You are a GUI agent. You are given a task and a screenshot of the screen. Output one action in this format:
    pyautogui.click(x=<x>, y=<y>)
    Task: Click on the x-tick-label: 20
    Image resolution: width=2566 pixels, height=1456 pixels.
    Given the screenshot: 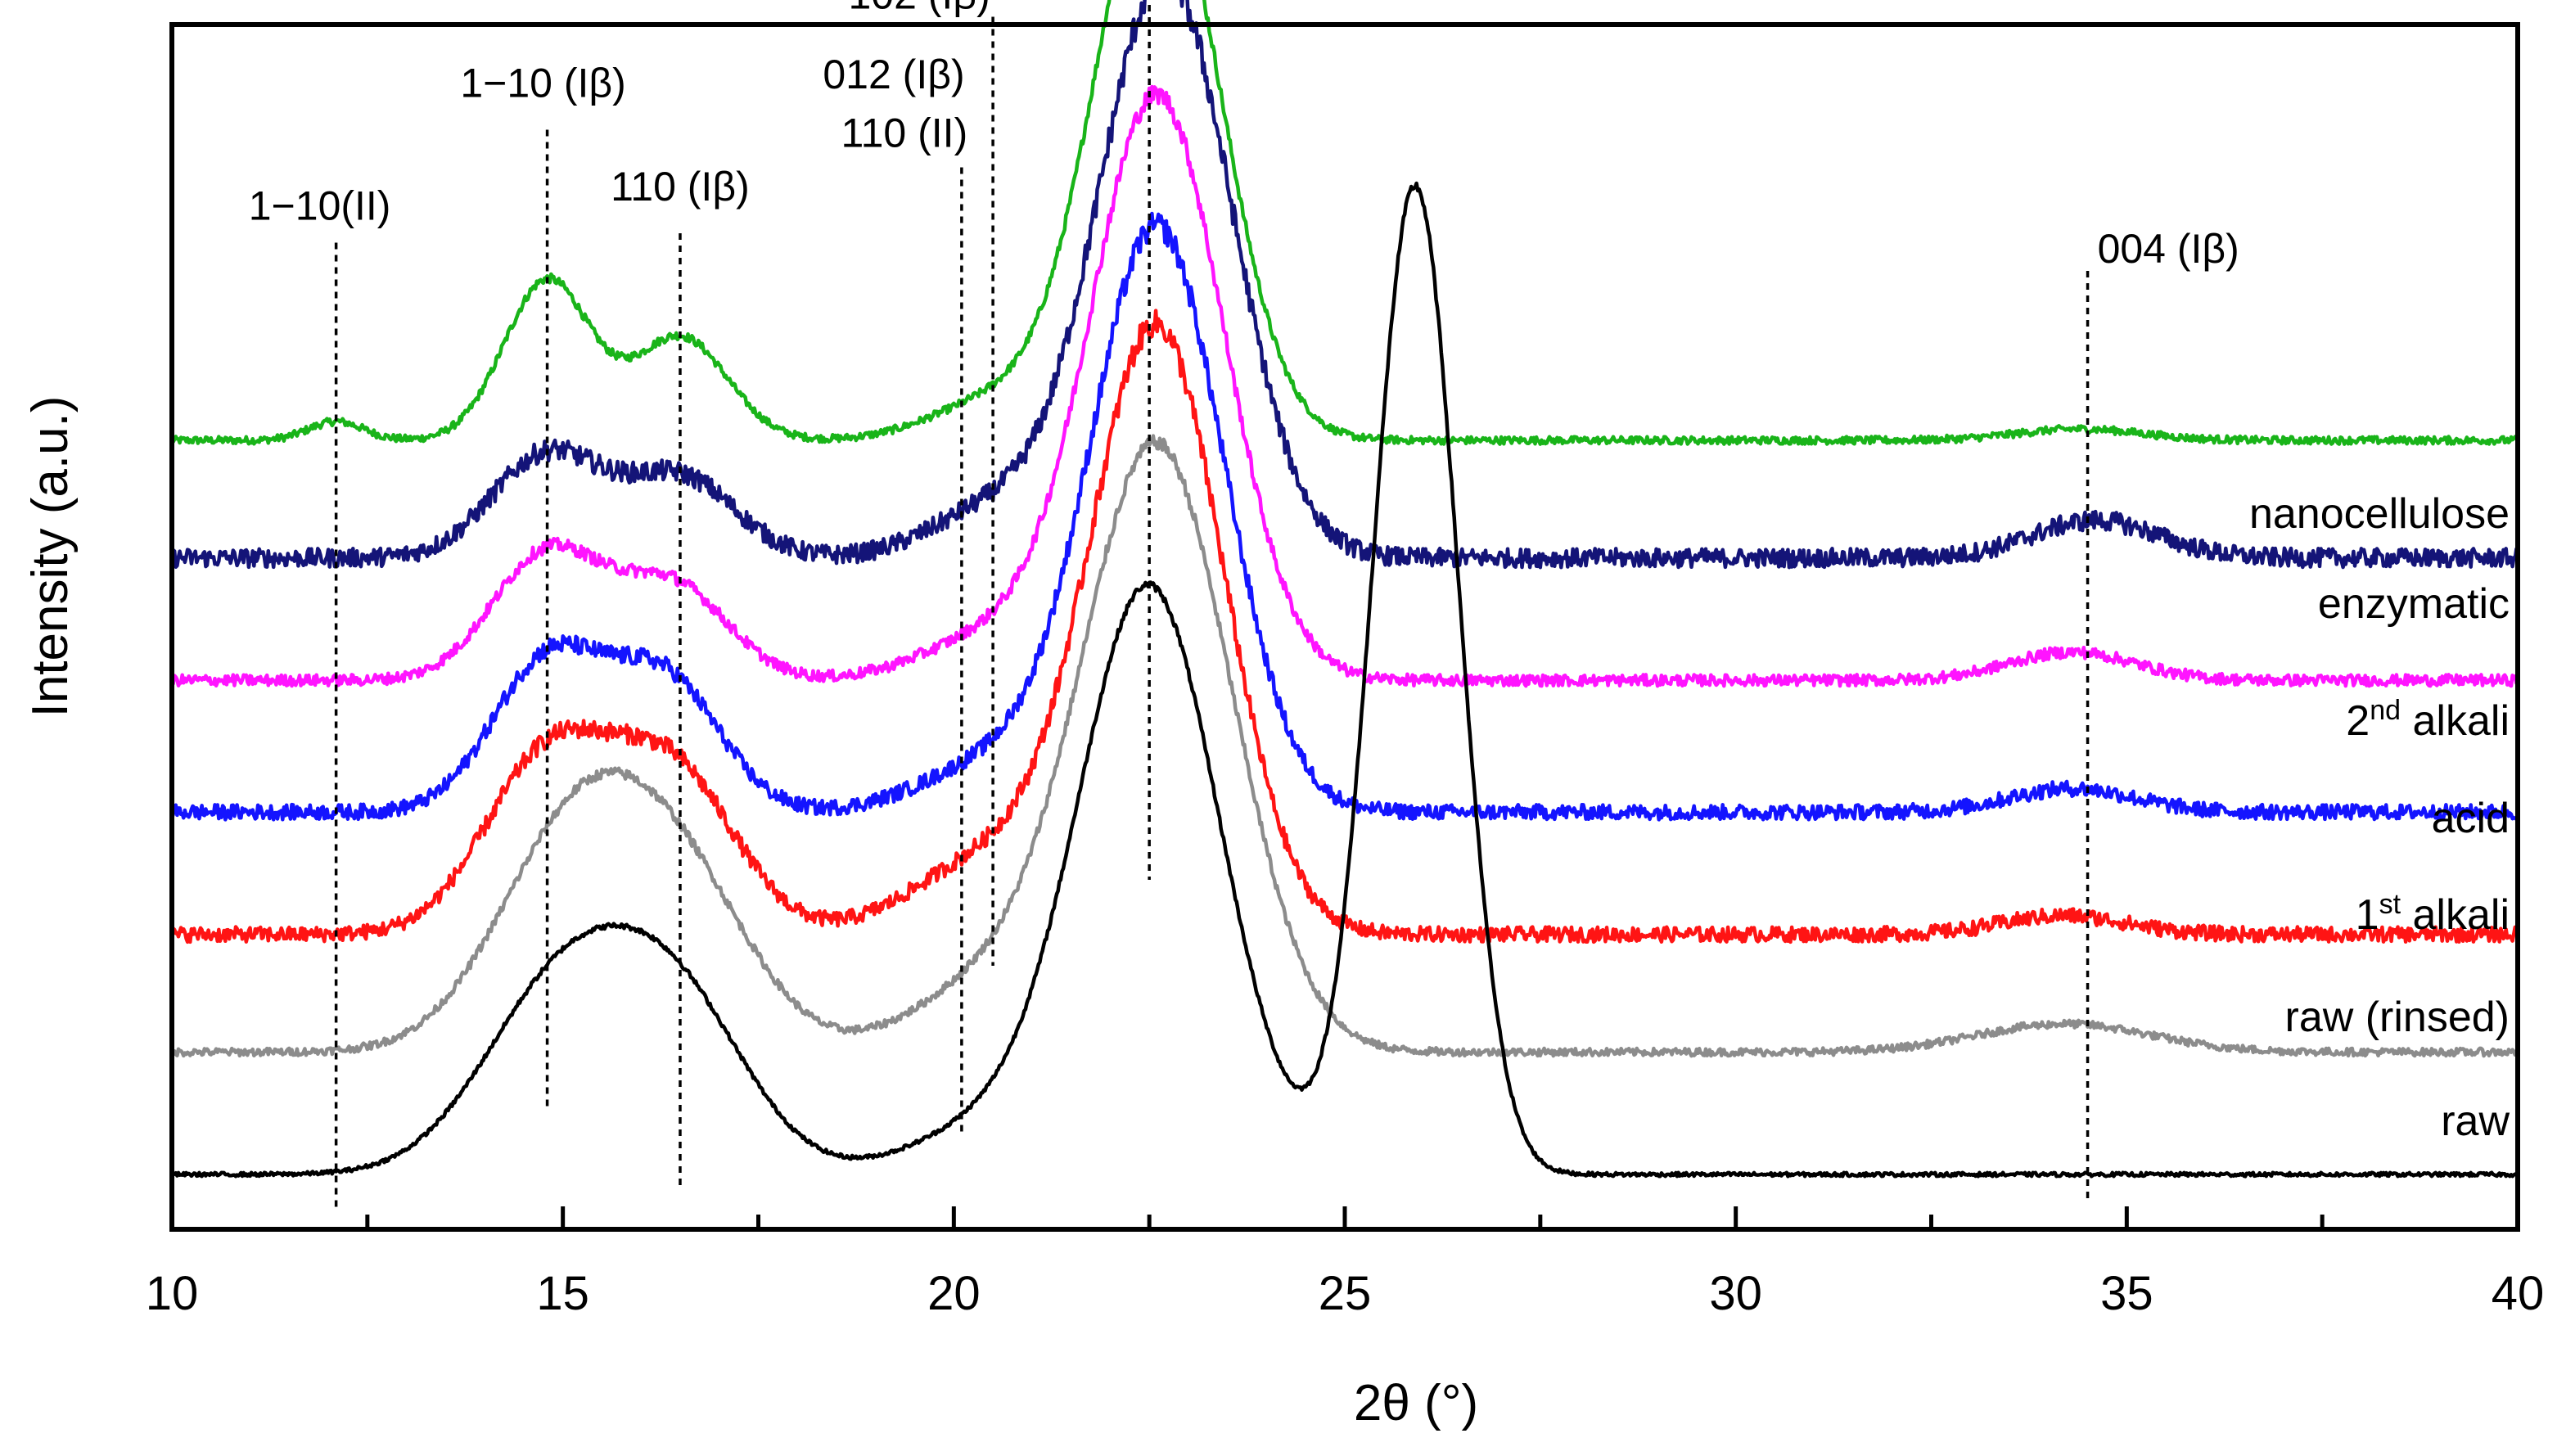 What is the action you would take?
    pyautogui.click(x=954, y=1293)
    